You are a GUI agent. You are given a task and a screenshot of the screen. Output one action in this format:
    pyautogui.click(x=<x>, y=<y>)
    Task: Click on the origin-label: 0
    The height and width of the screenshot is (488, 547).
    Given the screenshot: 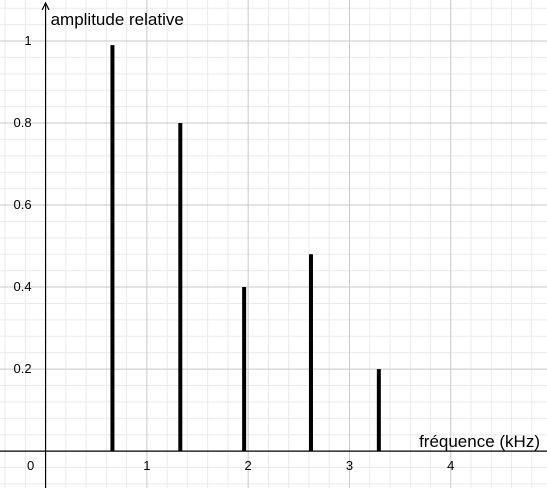 What is the action you would take?
    pyautogui.click(x=30, y=465)
    